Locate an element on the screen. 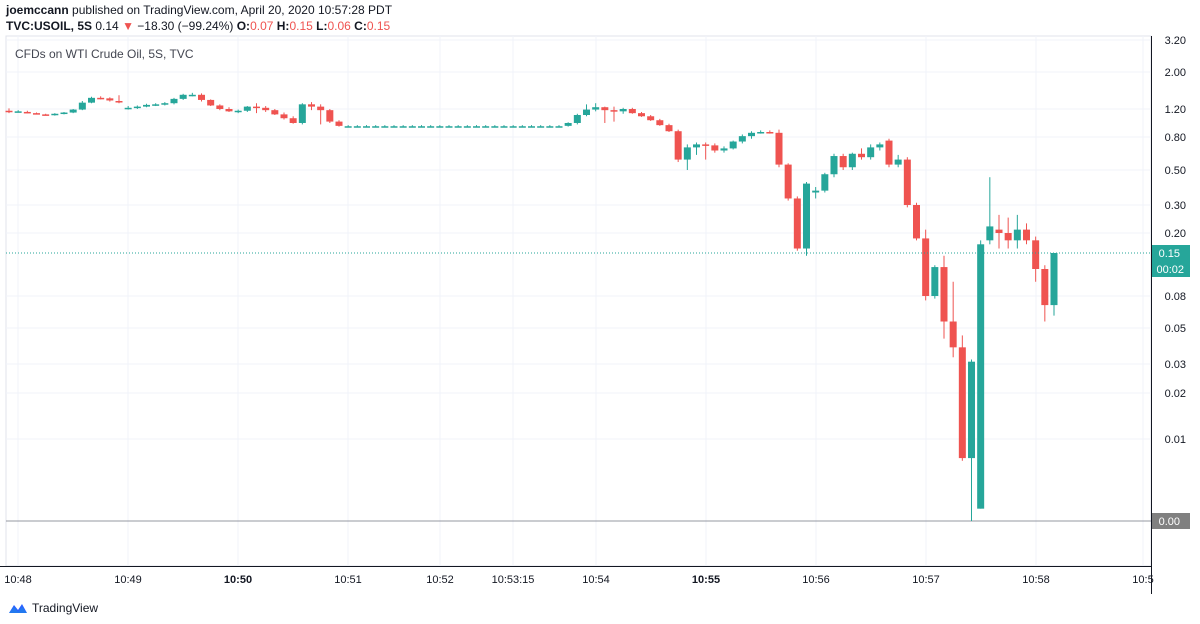 Image resolution: width=1200 pixels, height=624 pixels. x-tick-label: 10:53:15 is located at coordinates (513, 580).